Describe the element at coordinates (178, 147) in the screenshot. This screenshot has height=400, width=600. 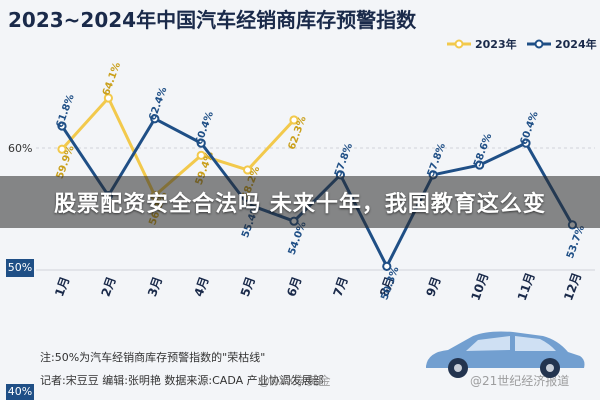
I see `series-line` at that location.